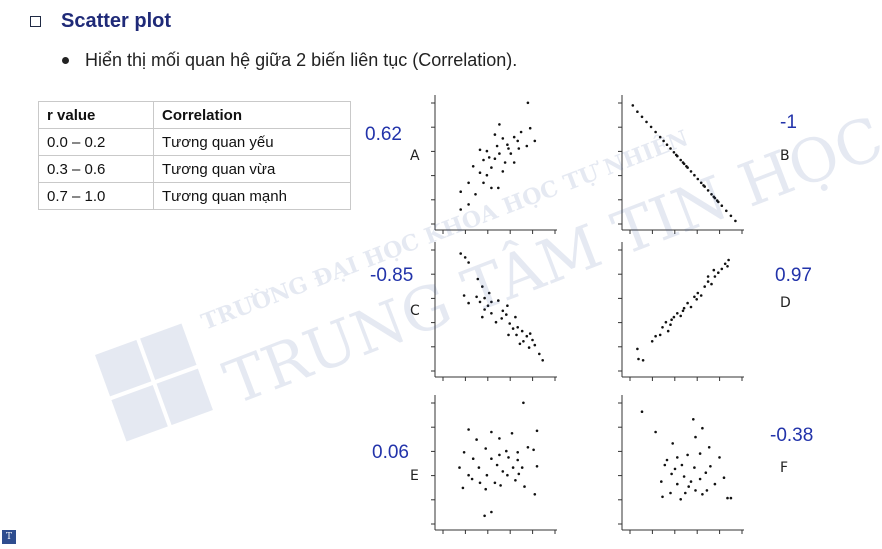 Image resolution: width=882 pixels, height=549 pixels. I want to click on panel-letter-label: E, so click(414, 476).